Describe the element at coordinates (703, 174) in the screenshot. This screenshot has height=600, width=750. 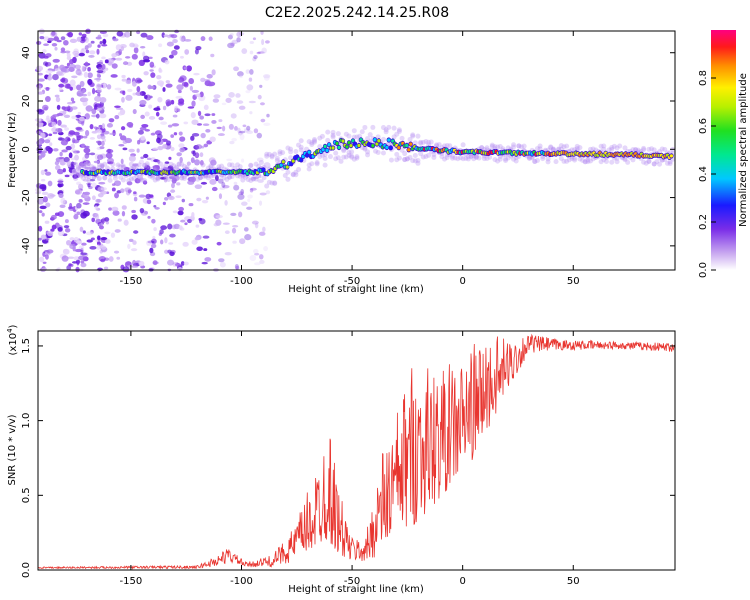
I see `colorbar-tick-label: 0.4` at that location.